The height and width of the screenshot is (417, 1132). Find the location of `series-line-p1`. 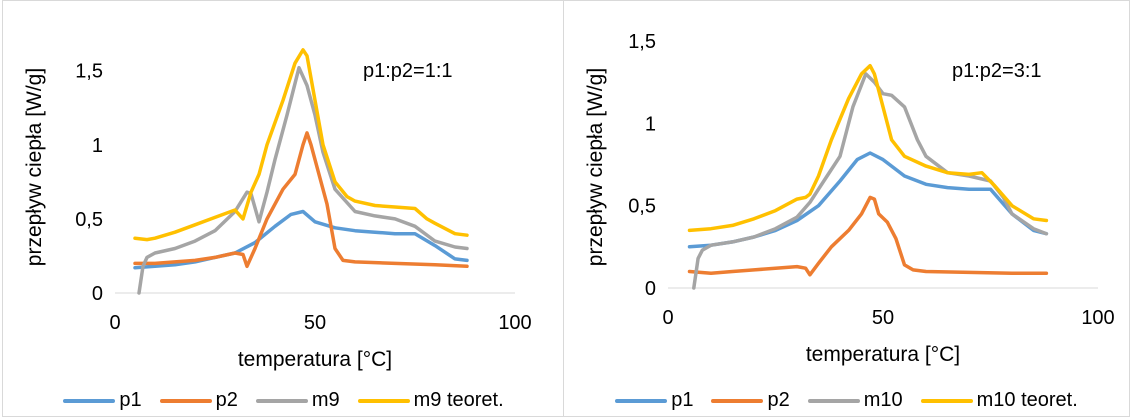

series-line-p1 is located at coordinates (301, 239).